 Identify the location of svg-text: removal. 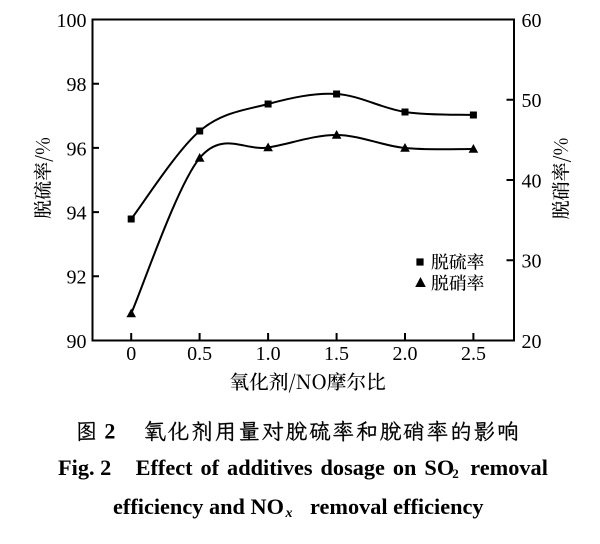
(509, 467).